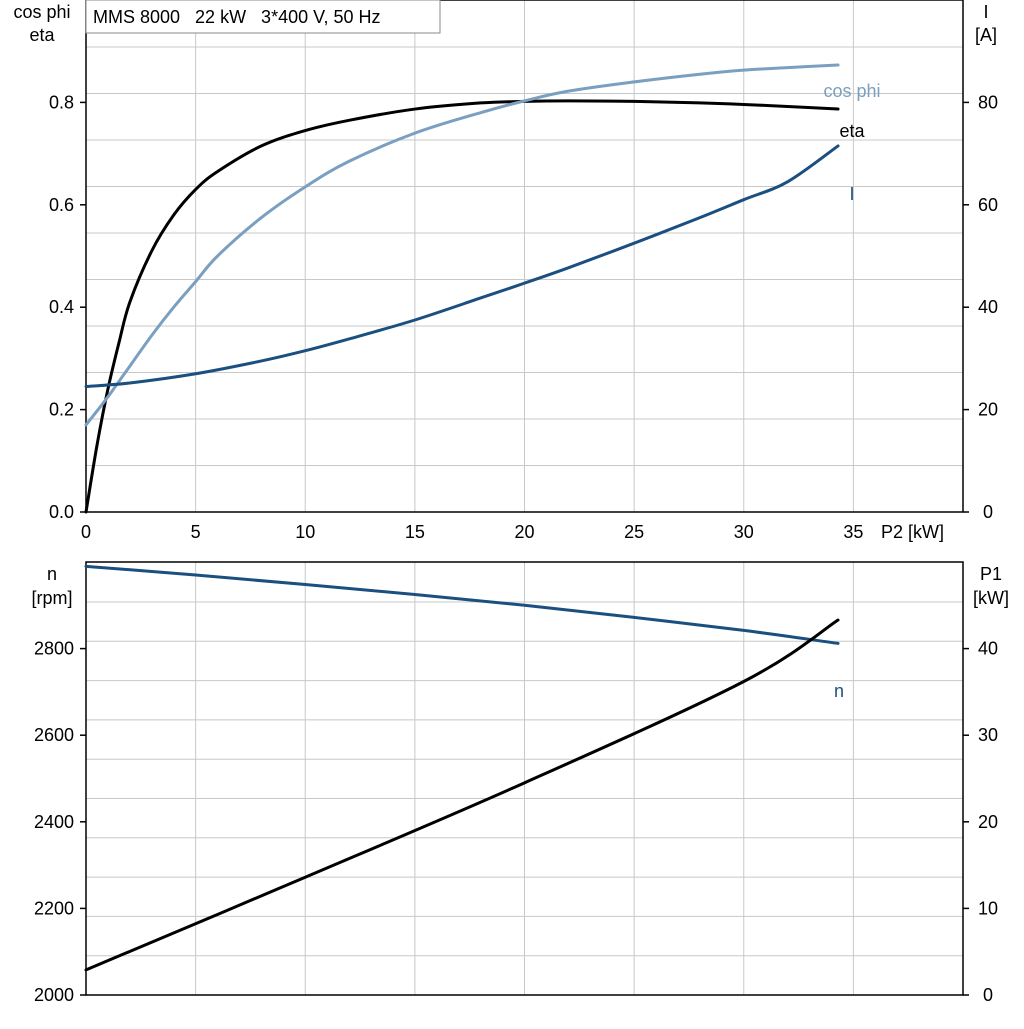  Describe the element at coordinates (852, 131) in the screenshot. I see `eta-label: eta` at that location.